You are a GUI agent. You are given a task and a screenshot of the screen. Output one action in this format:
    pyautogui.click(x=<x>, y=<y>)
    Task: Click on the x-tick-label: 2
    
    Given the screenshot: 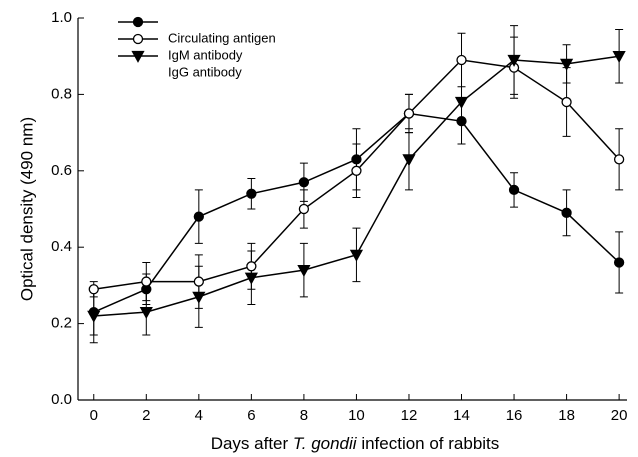 What is the action you would take?
    pyautogui.click(x=146, y=415)
    